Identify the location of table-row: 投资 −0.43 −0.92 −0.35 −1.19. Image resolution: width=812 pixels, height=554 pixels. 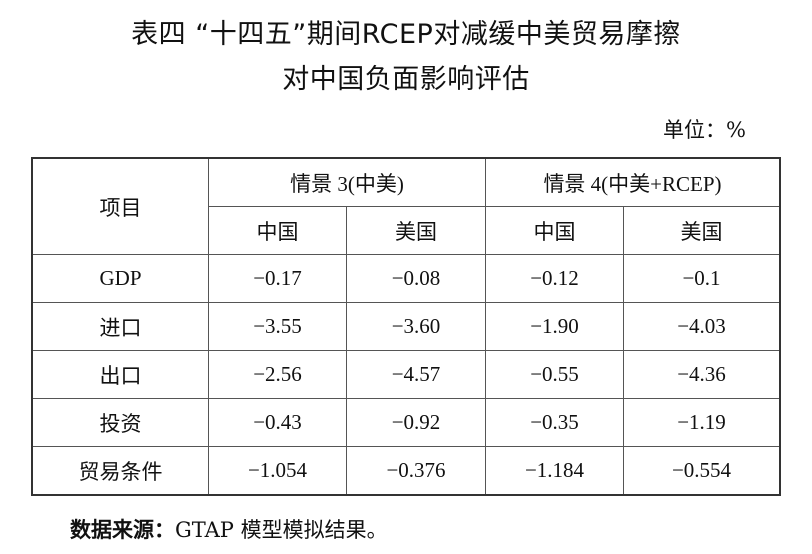
(406, 422).